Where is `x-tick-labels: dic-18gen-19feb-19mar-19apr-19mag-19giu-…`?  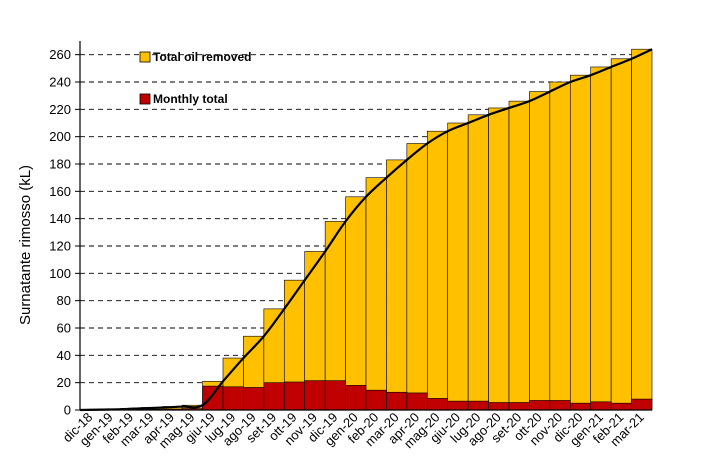
x-tick-labels: dic-18gen-19feb-19mar-19apr-19mag-19giu-… is located at coordinates (353, 431).